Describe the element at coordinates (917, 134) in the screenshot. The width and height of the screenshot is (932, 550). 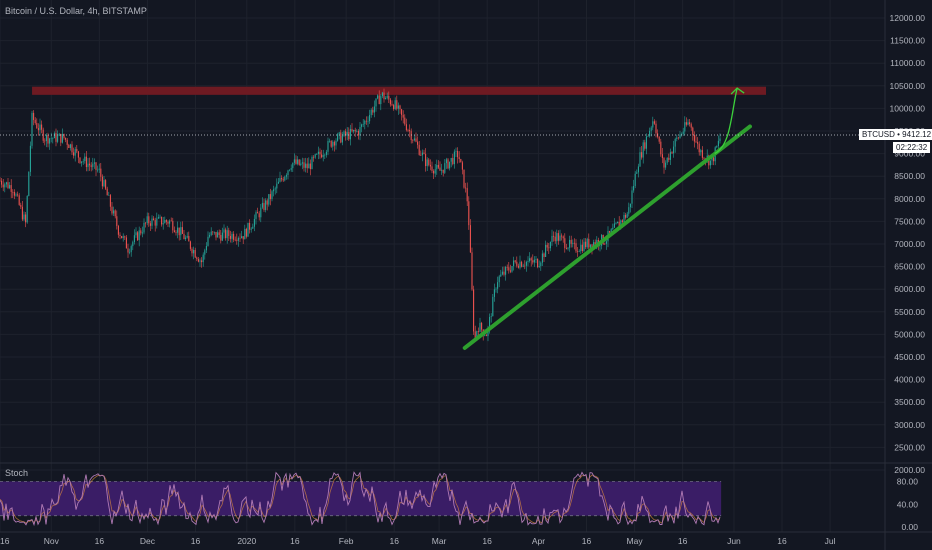
I see `price-tag-value: 9412.12` at that location.